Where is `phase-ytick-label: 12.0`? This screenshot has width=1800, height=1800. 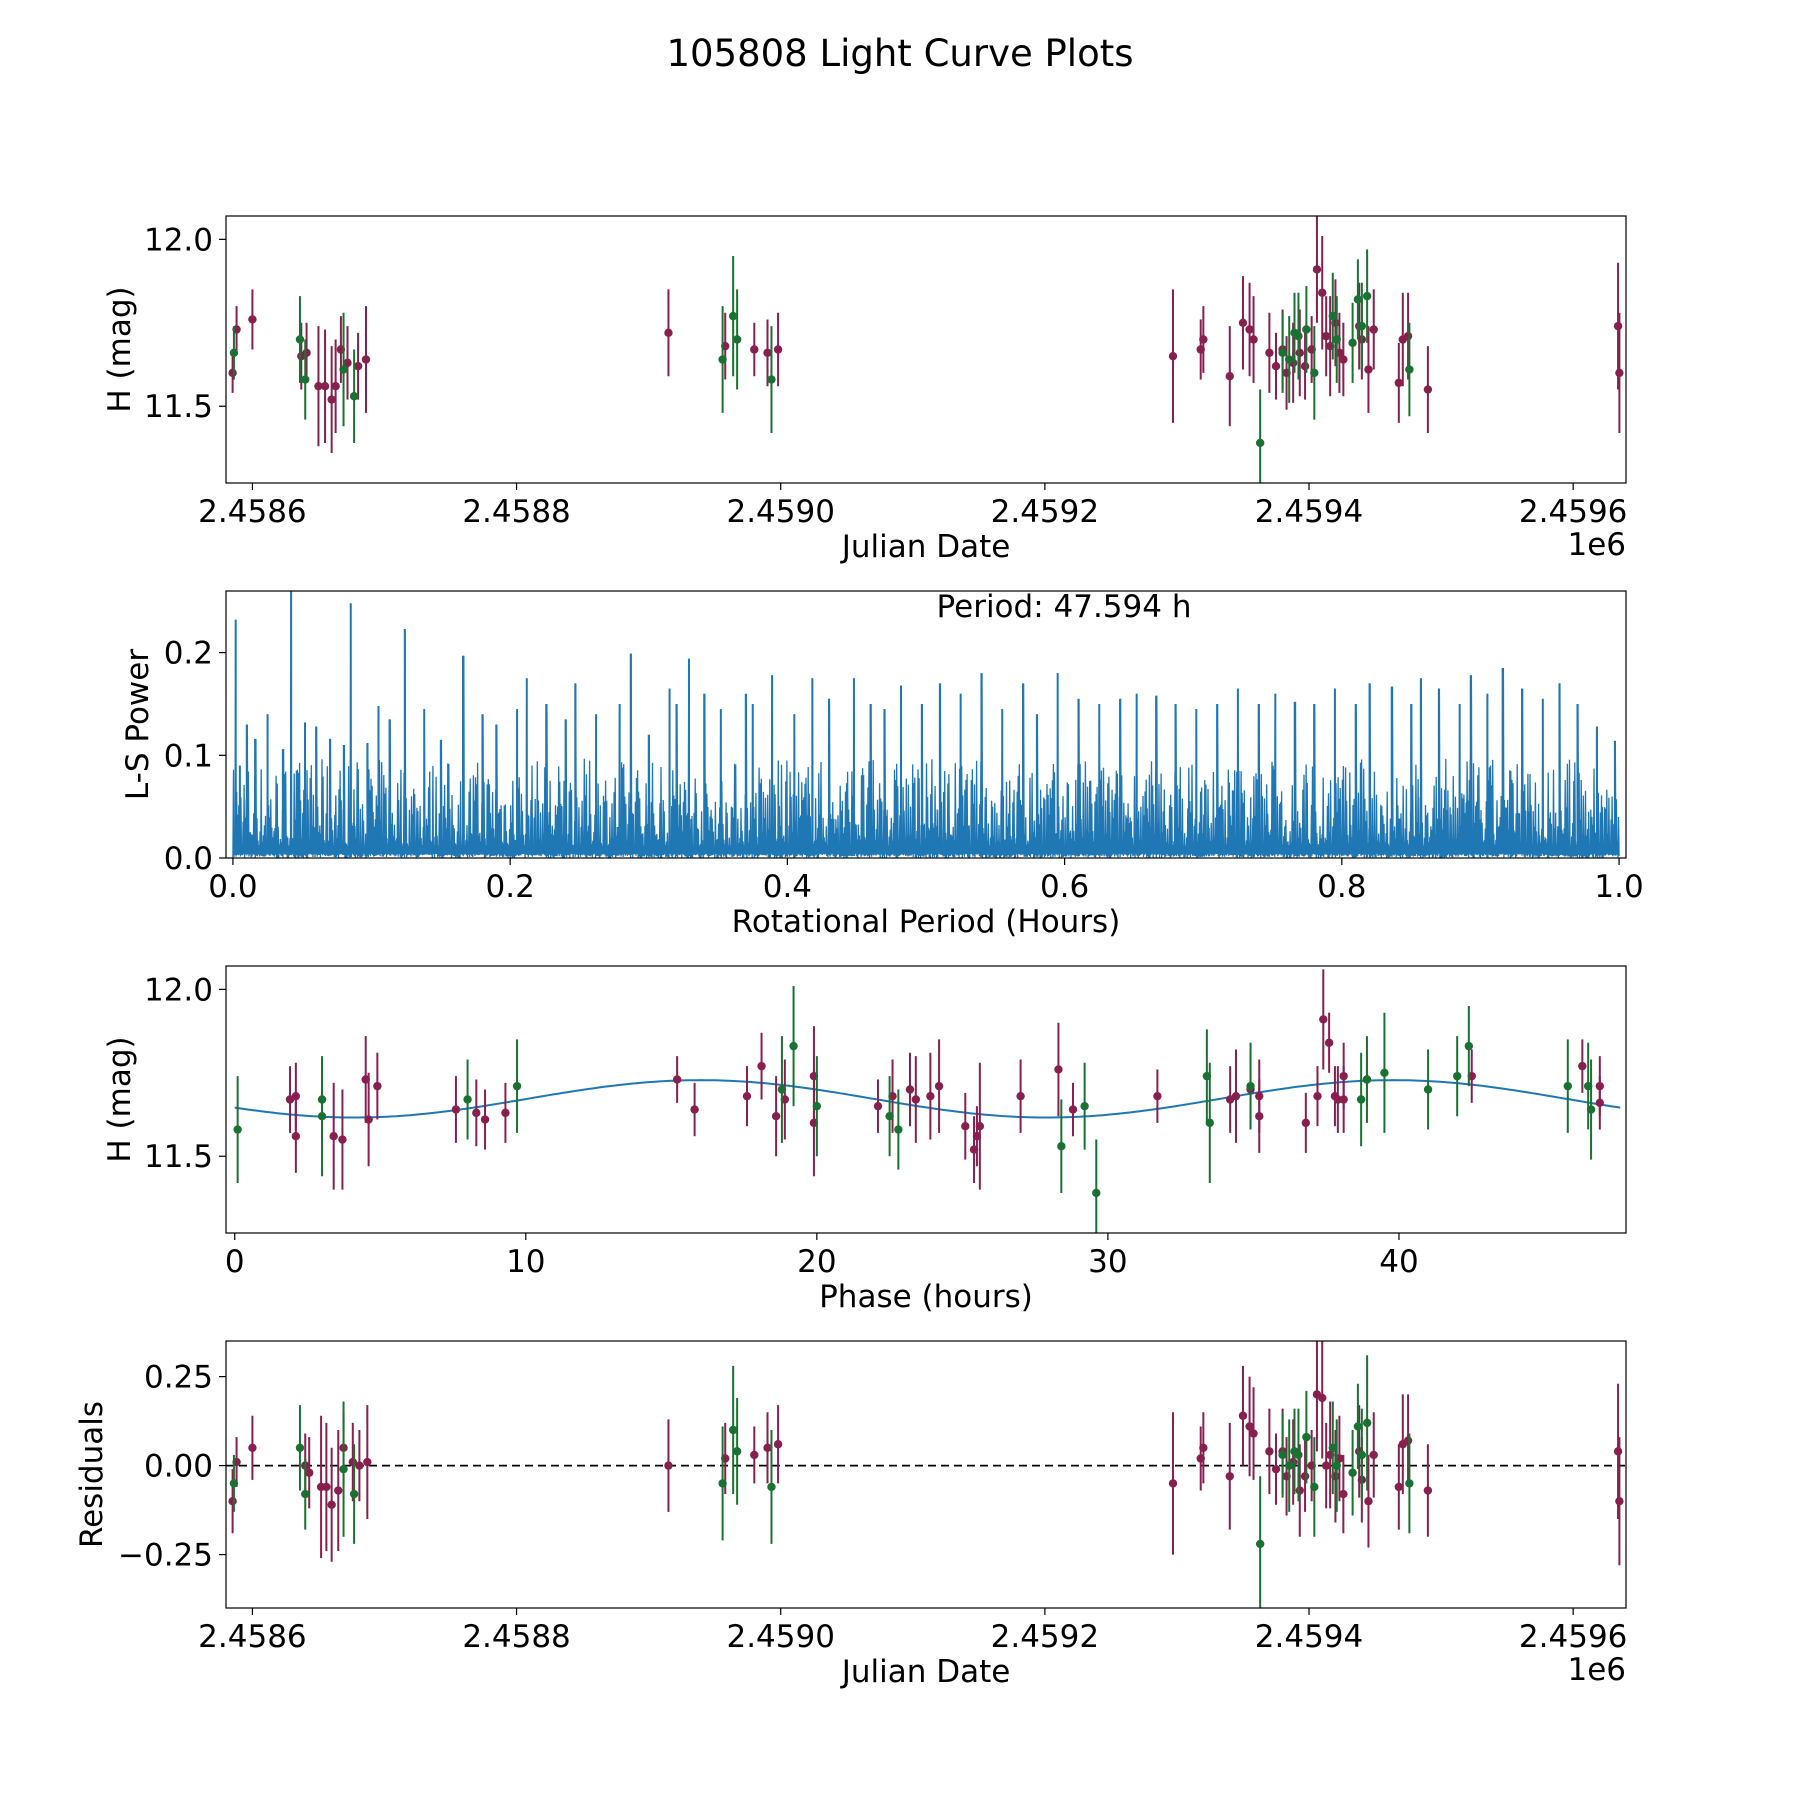 phase-ytick-label: 12.0 is located at coordinates (178, 990).